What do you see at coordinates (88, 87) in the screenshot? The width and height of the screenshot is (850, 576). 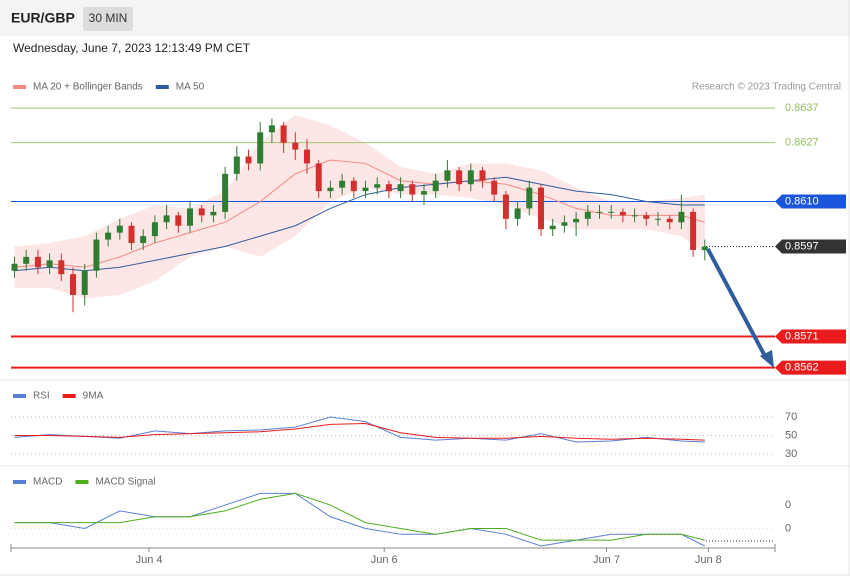 I see `legend-label: MA 20 + Bollinger Bands` at bounding box center [88, 87].